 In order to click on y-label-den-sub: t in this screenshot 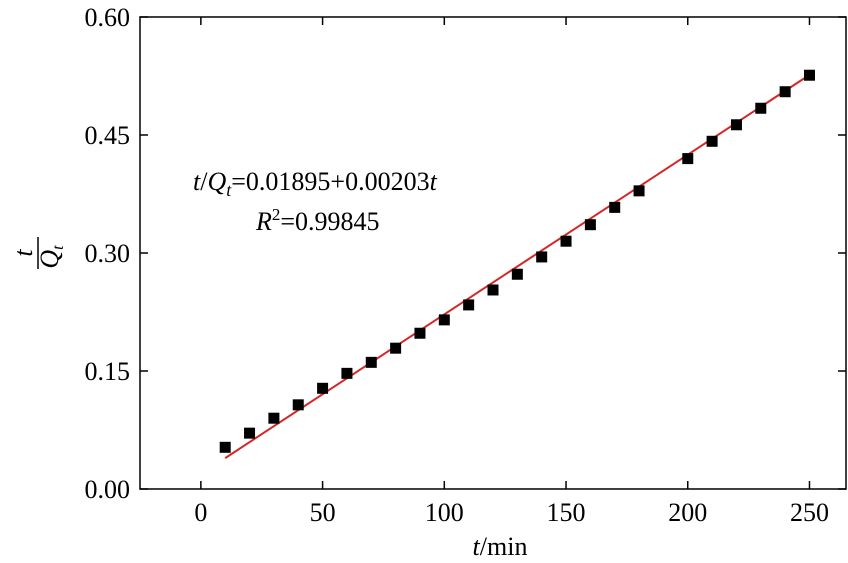, I will do `click(58, 247)`.